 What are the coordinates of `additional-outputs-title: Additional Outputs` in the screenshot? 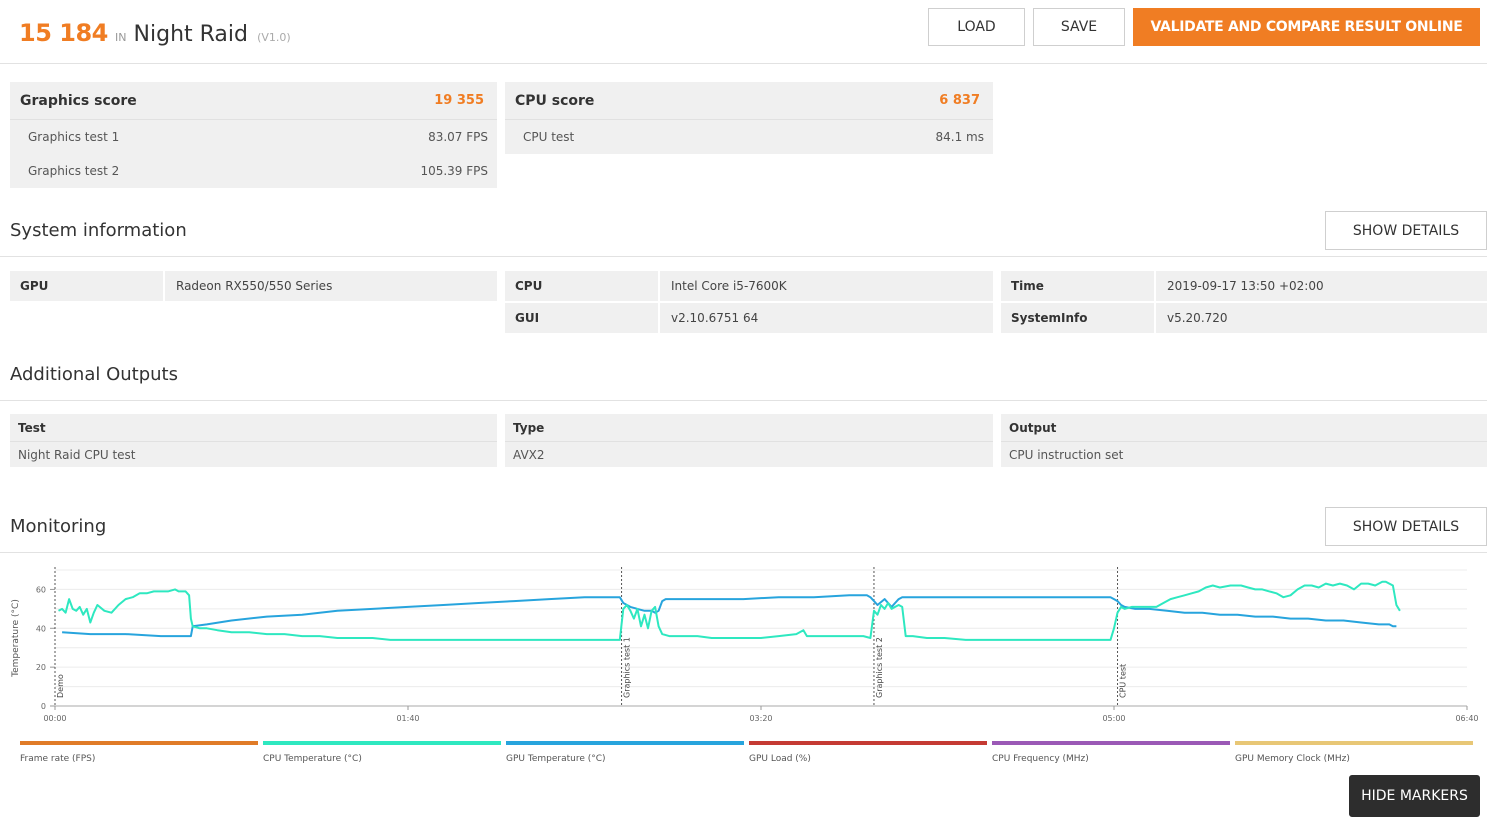 It's located at (94, 374).